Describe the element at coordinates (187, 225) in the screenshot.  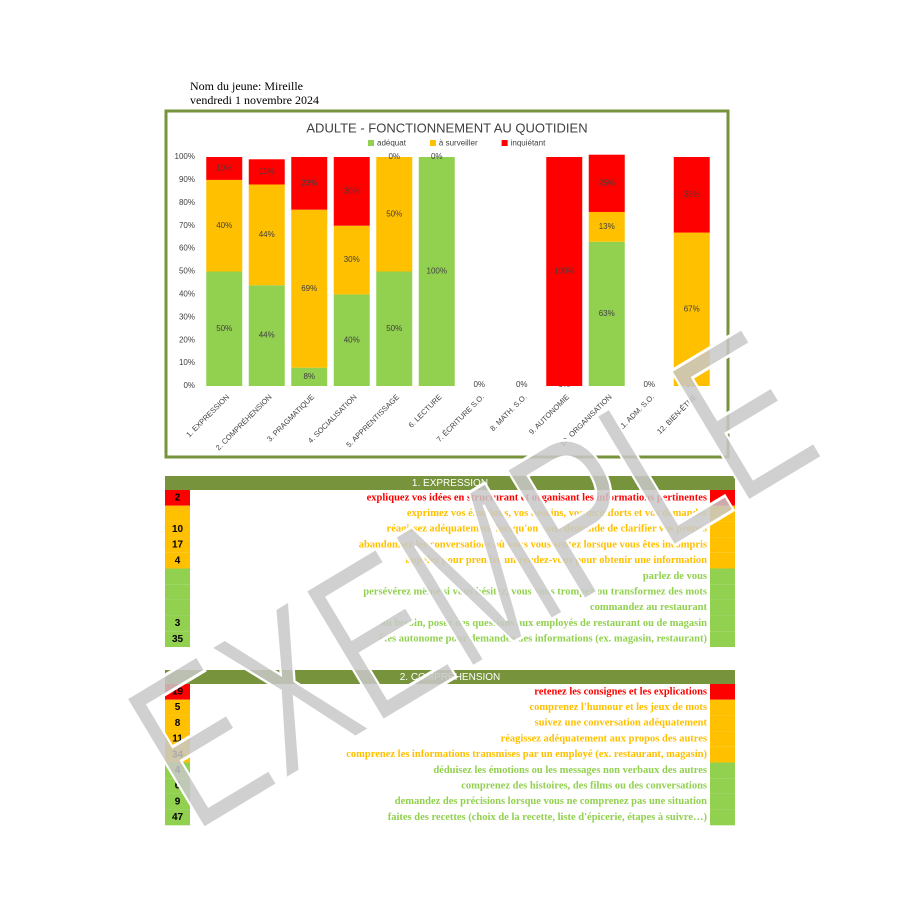
I see `y-tick-label: 70%` at that location.